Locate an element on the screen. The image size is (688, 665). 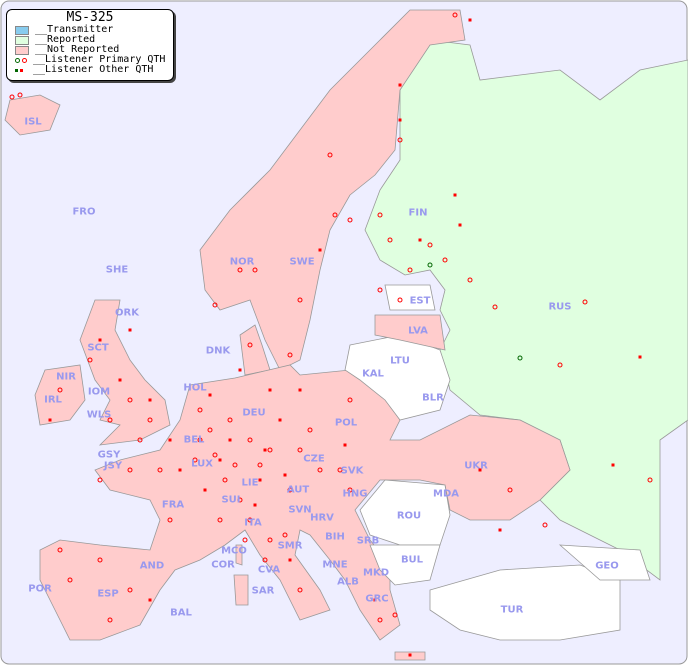
circle-marker-icon is located at coordinates (21, 60).